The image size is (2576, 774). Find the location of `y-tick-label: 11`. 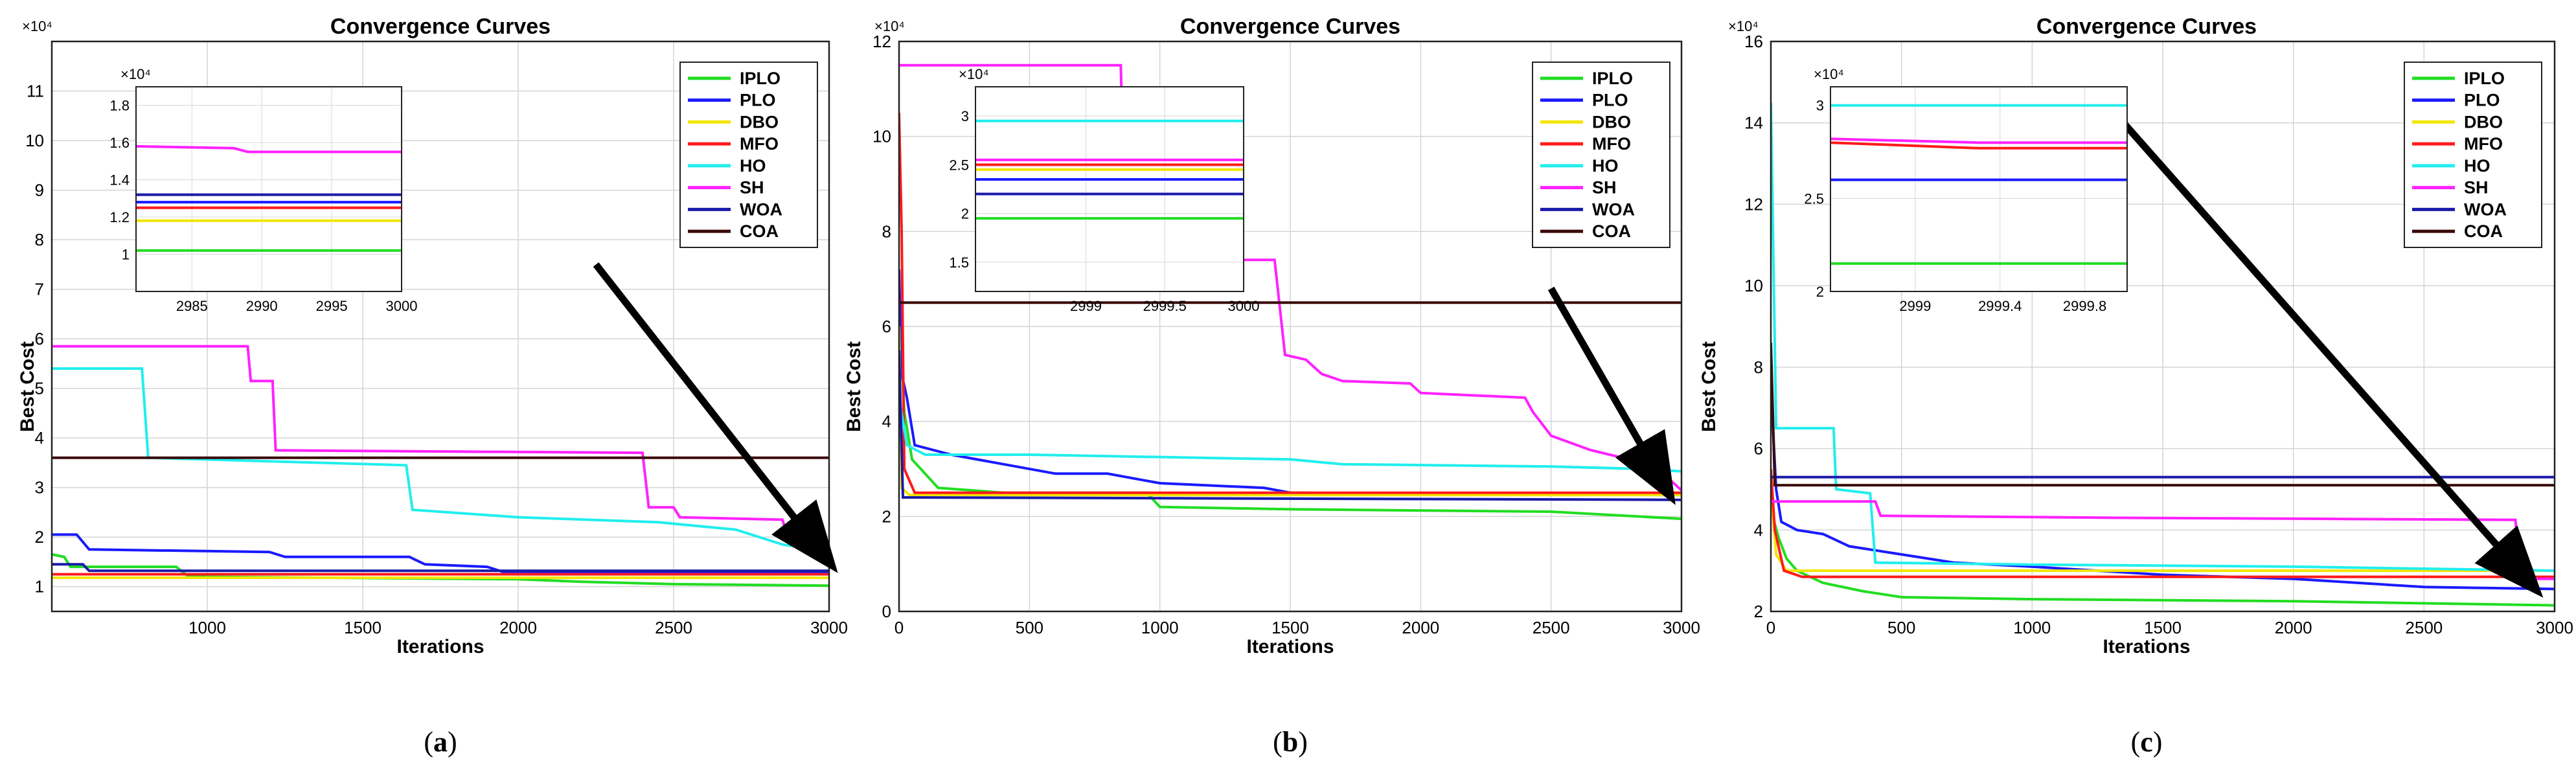

y-tick-label: 11 is located at coordinates (36, 91).